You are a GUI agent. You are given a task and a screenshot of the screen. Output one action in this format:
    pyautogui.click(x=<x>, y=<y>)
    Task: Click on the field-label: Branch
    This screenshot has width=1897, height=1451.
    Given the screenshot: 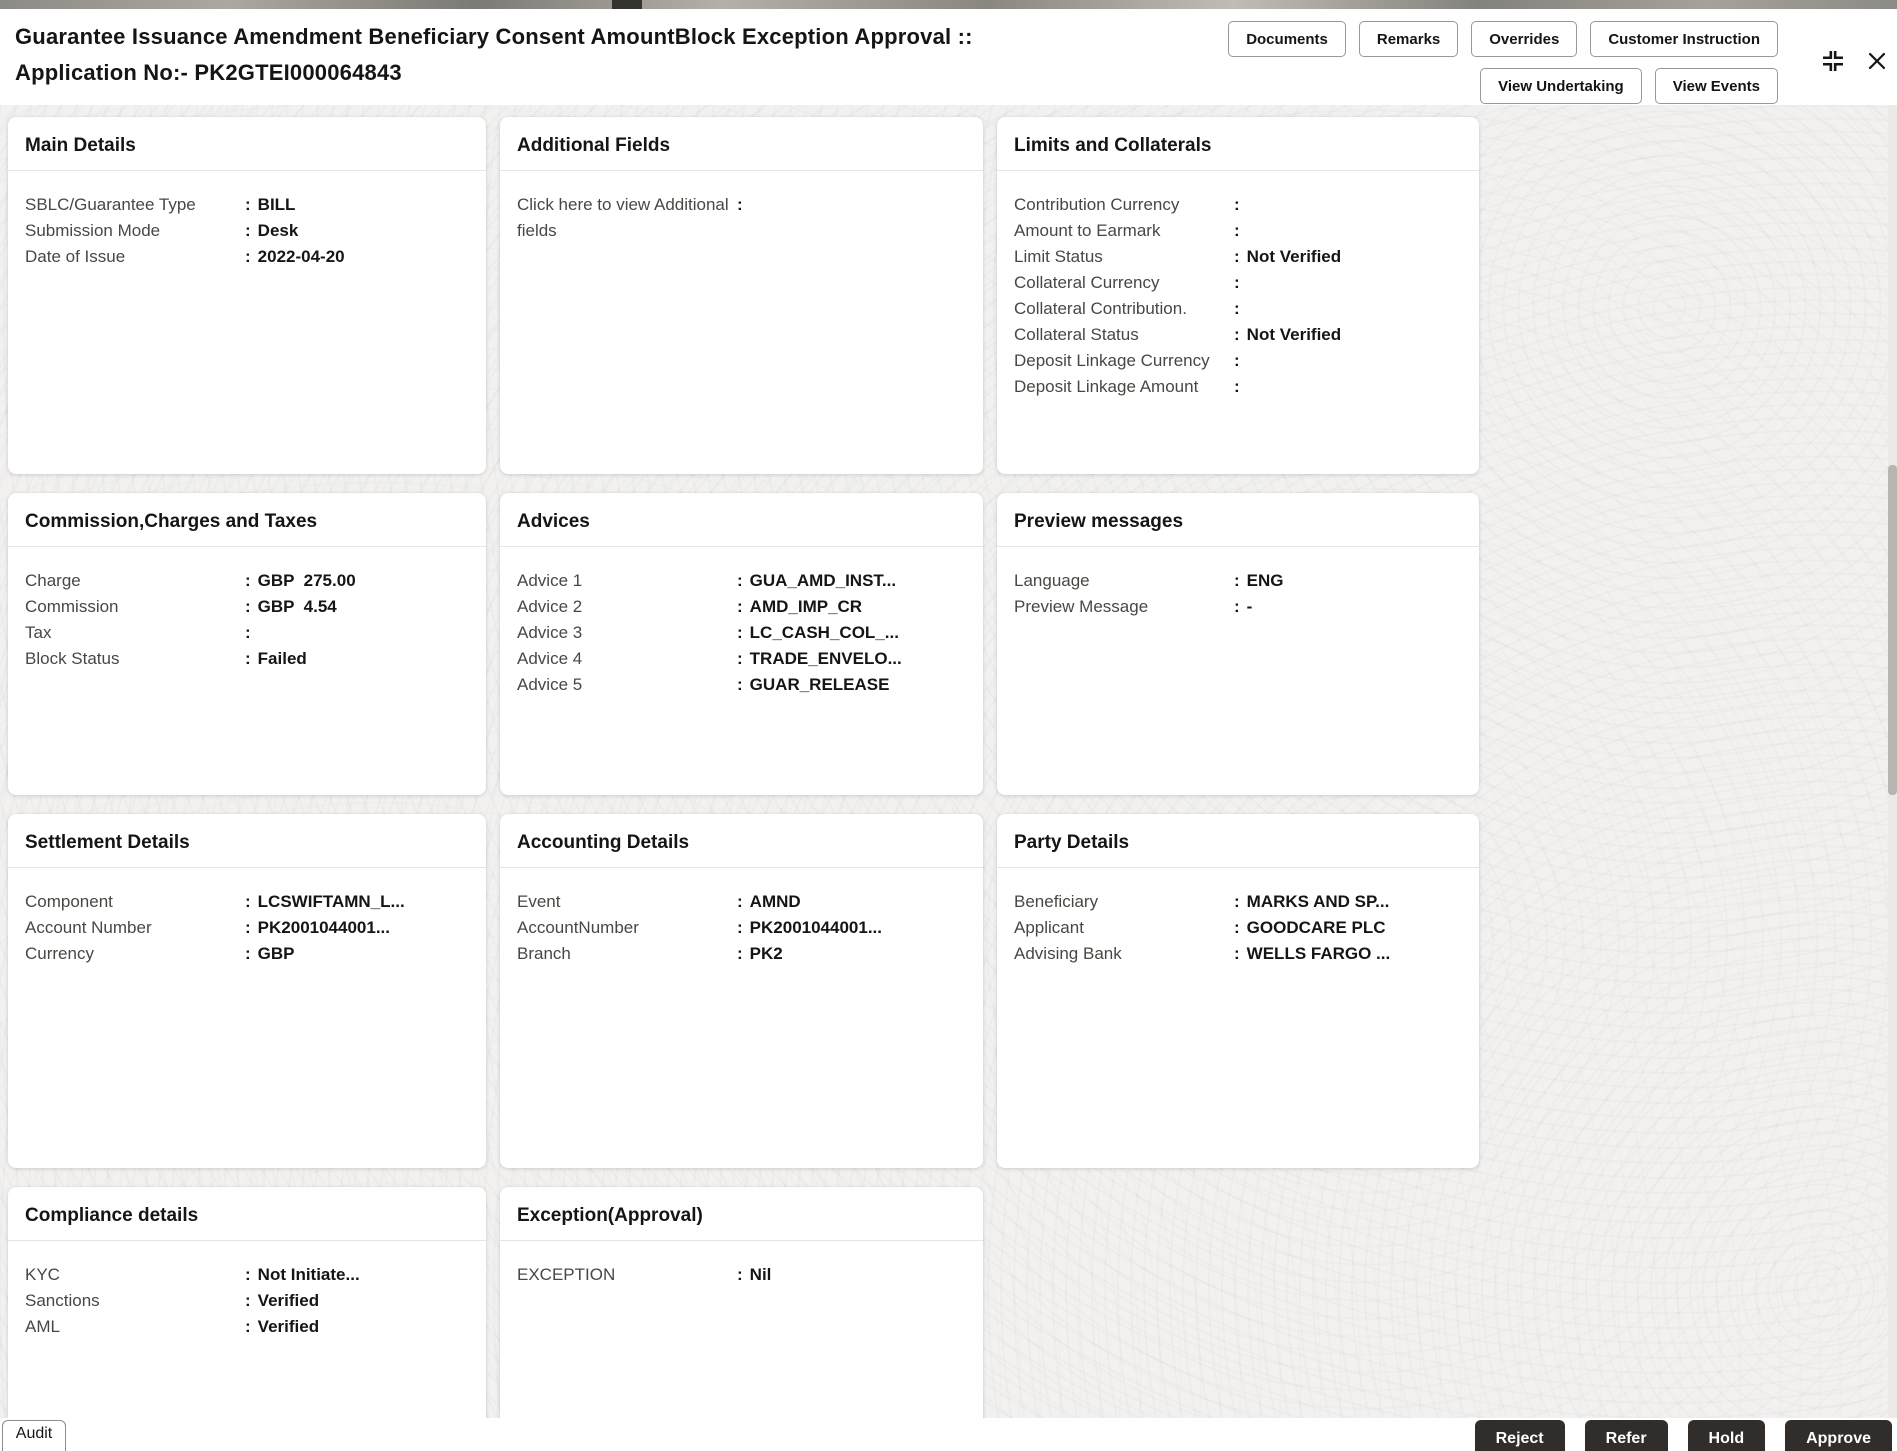 What is the action you would take?
    pyautogui.click(x=544, y=953)
    